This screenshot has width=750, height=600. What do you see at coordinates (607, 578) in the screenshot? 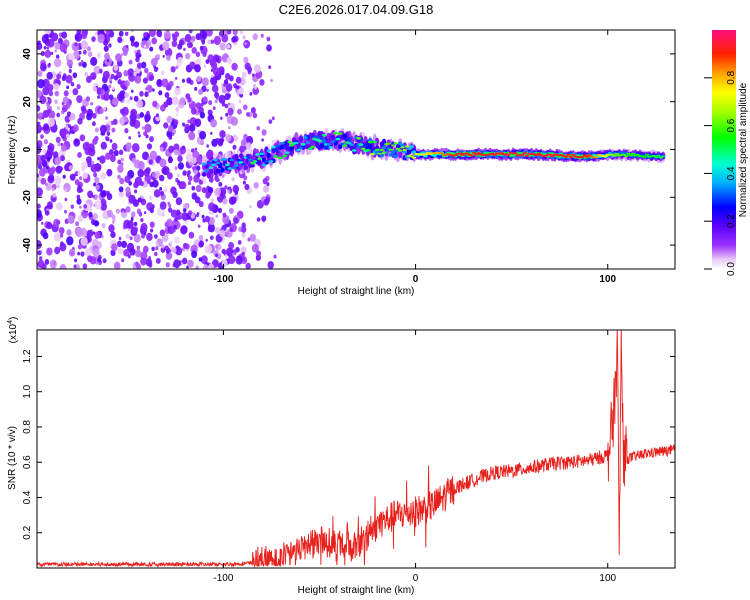
I see `x-tick-label: 100` at bounding box center [607, 578].